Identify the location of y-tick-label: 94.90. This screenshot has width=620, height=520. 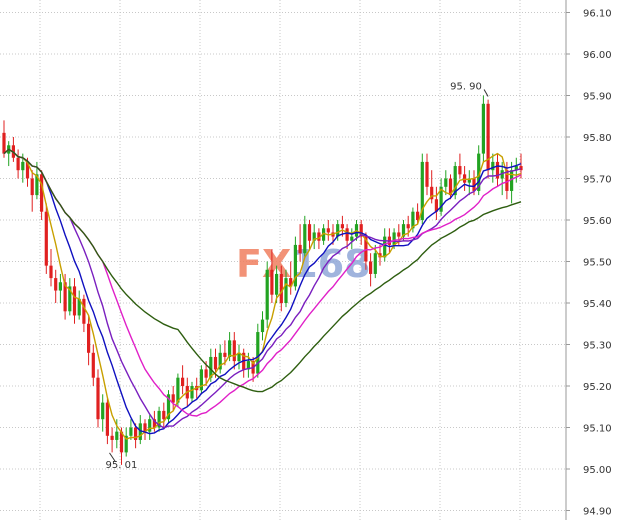
(597, 512).